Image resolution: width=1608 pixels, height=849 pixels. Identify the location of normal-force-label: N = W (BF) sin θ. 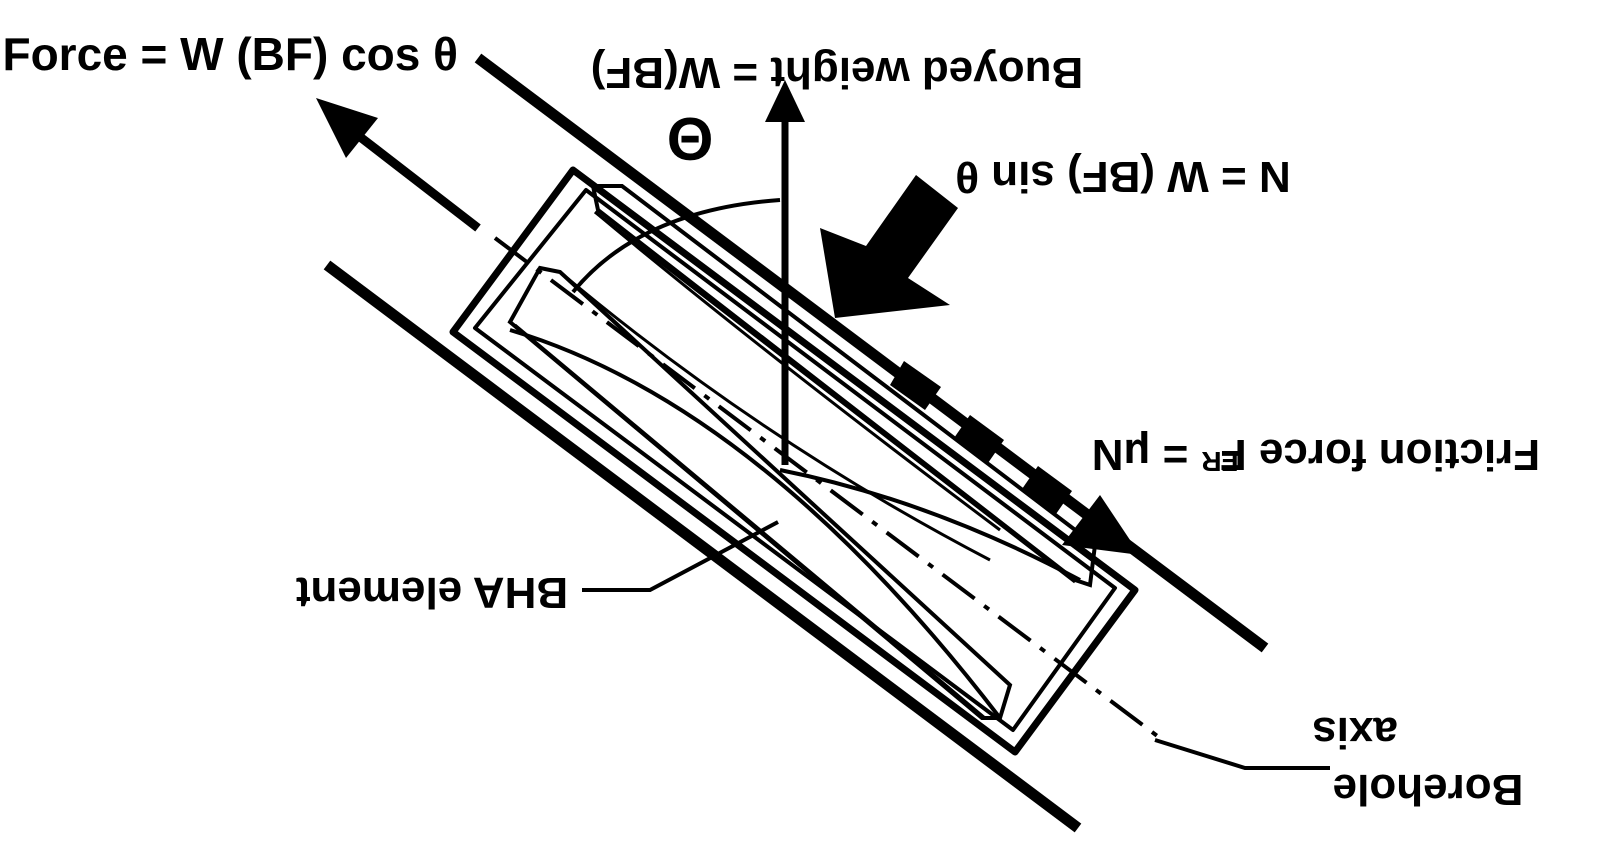
(1122, 176).